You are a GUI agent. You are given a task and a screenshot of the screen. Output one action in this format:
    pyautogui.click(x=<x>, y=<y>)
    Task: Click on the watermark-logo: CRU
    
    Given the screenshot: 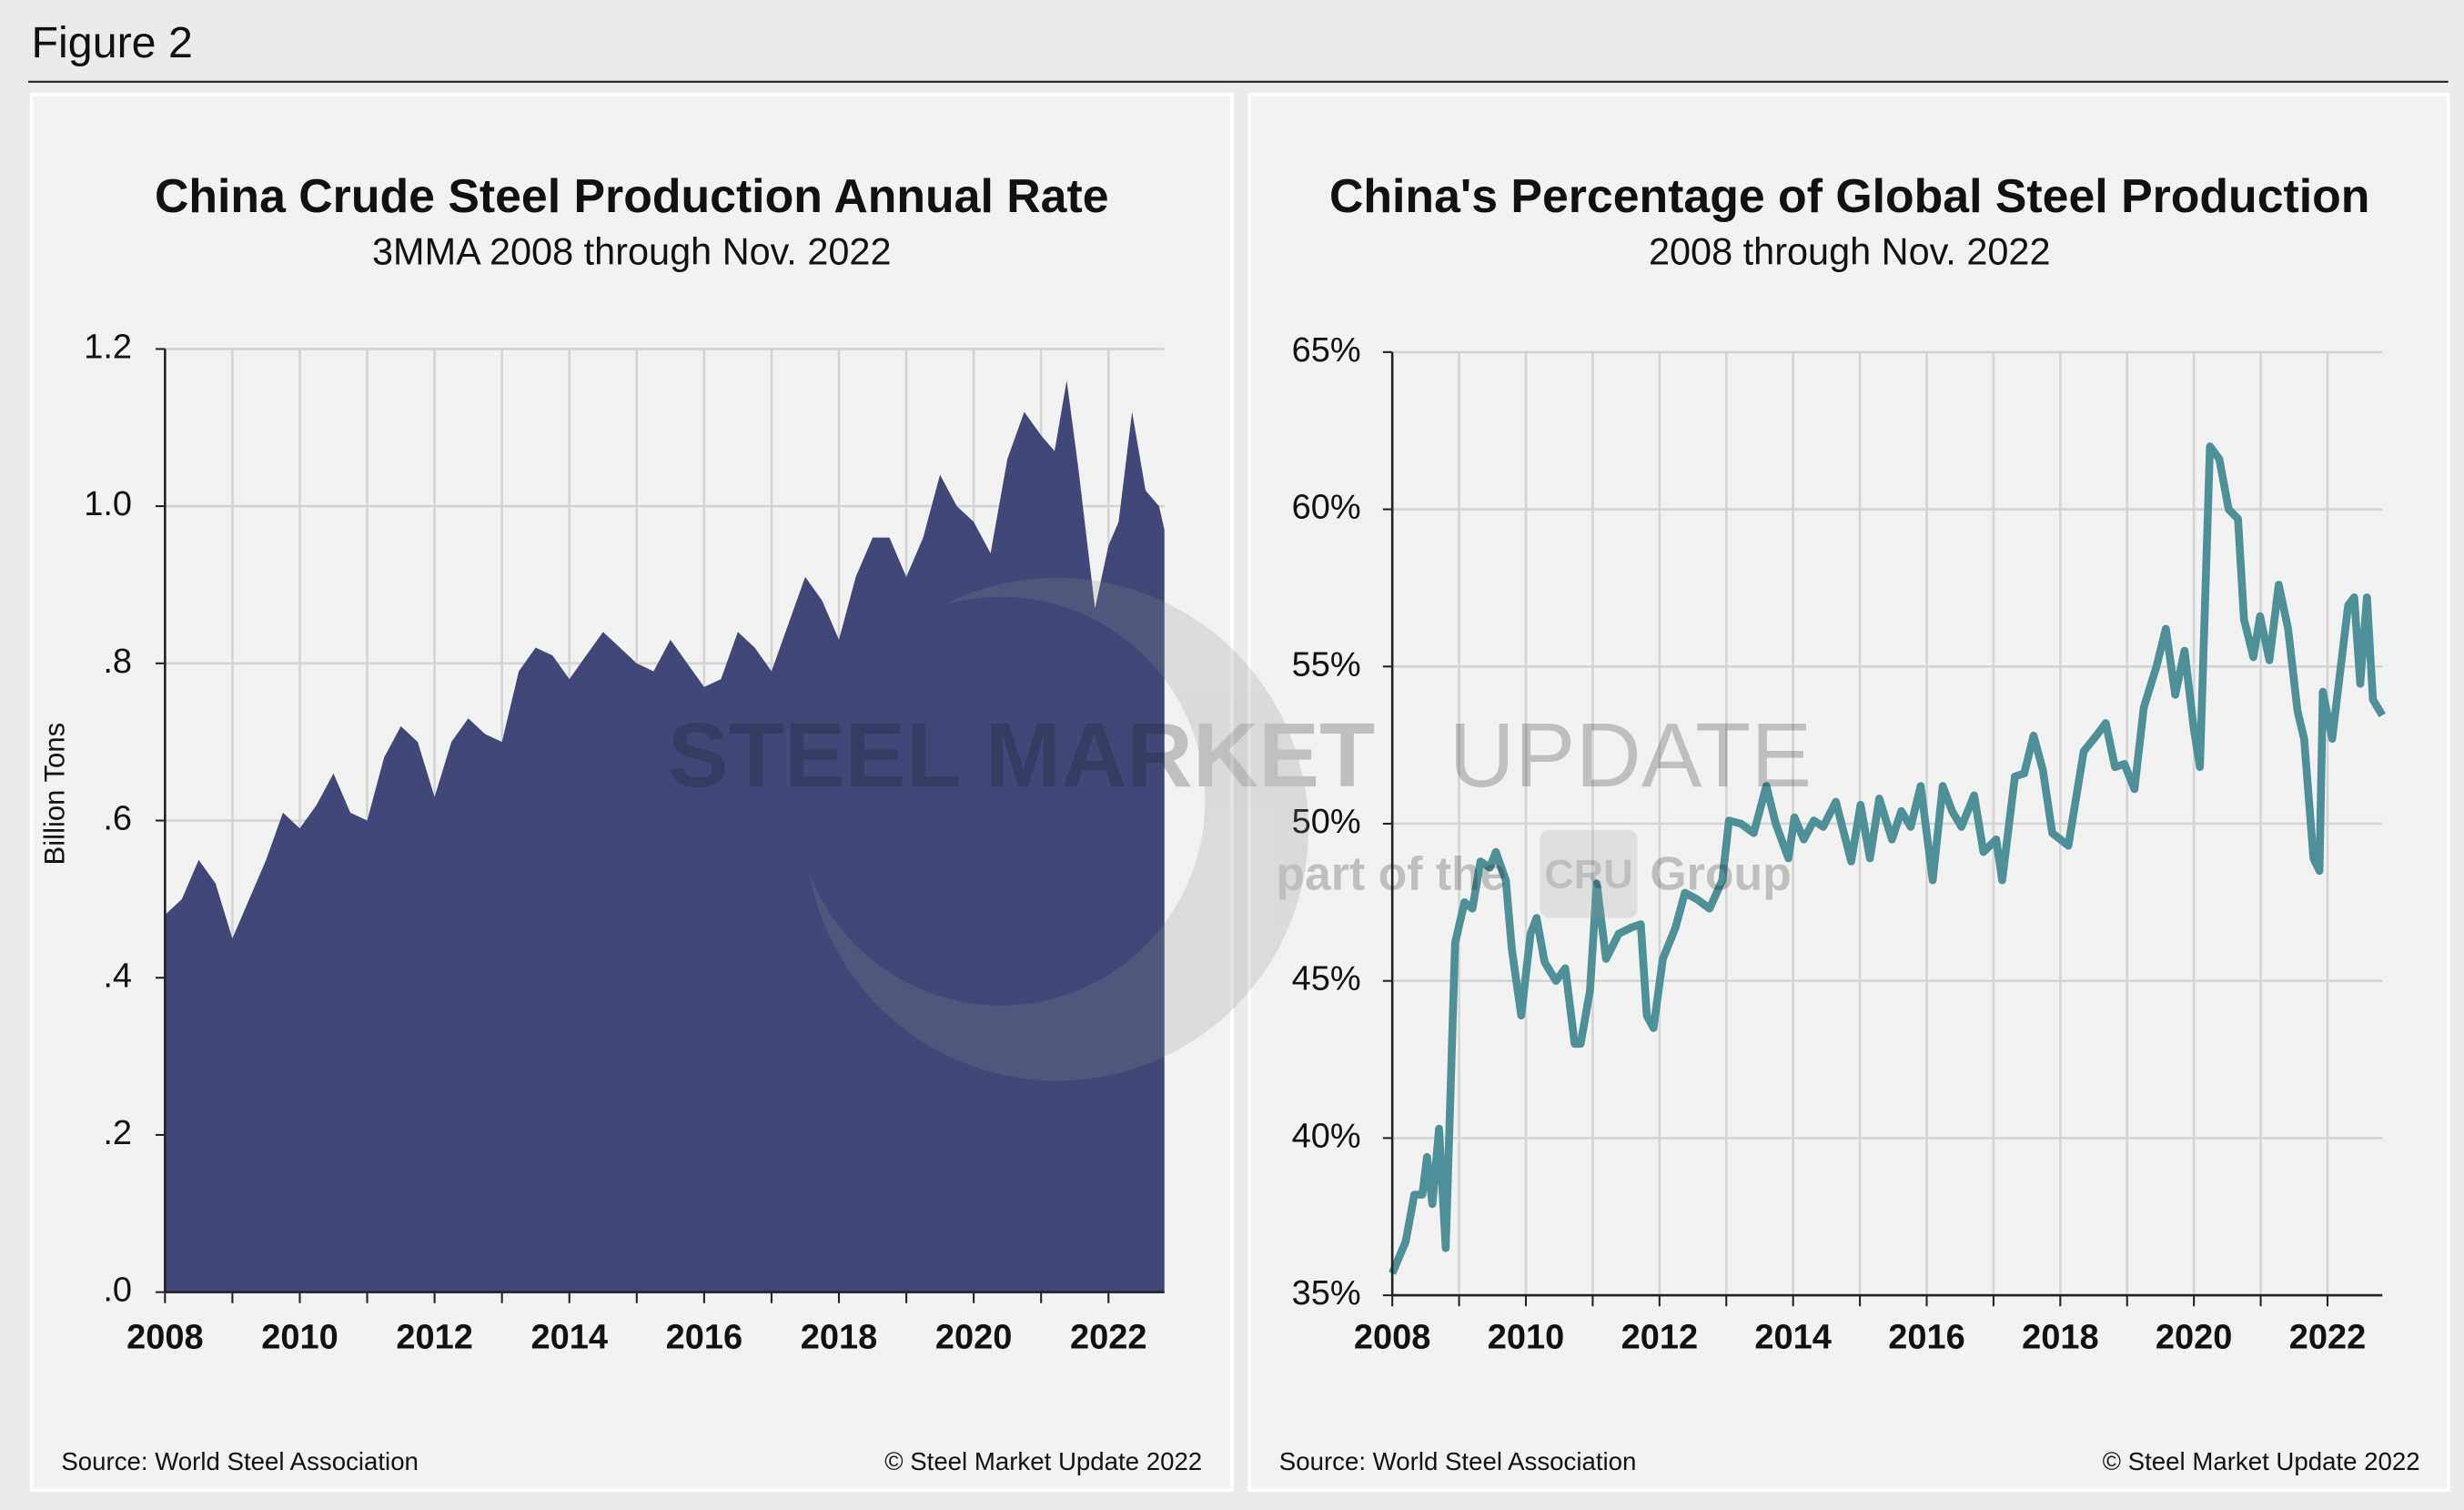 What is the action you would take?
    pyautogui.click(x=1588, y=874)
    